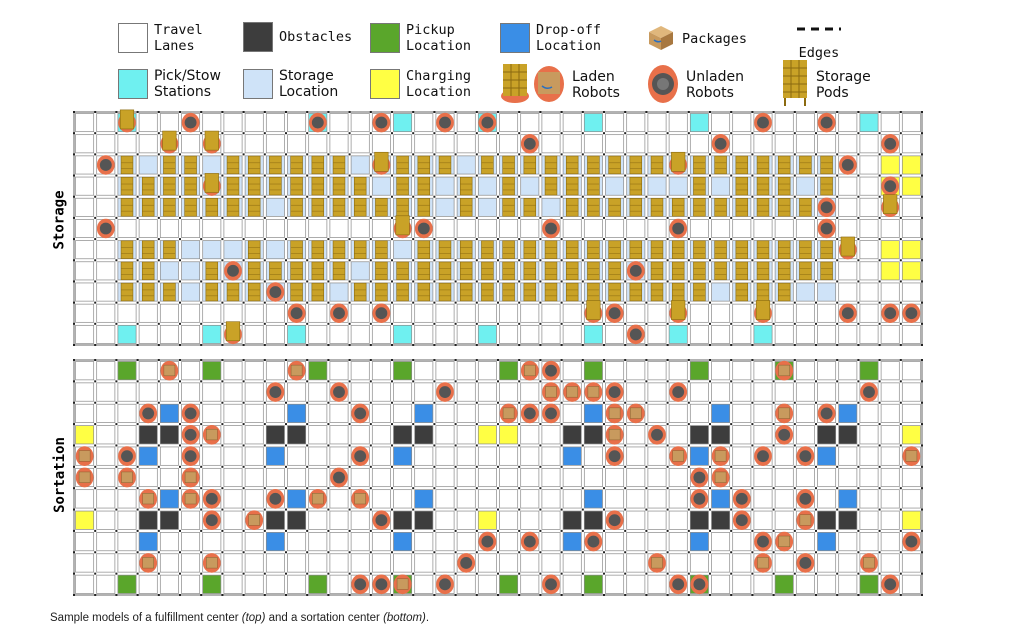 Image resolution: width=1024 pixels, height=637 pixels. Describe the element at coordinates (258, 84) in the screenshot. I see `legend-swatch-storage` at that location.